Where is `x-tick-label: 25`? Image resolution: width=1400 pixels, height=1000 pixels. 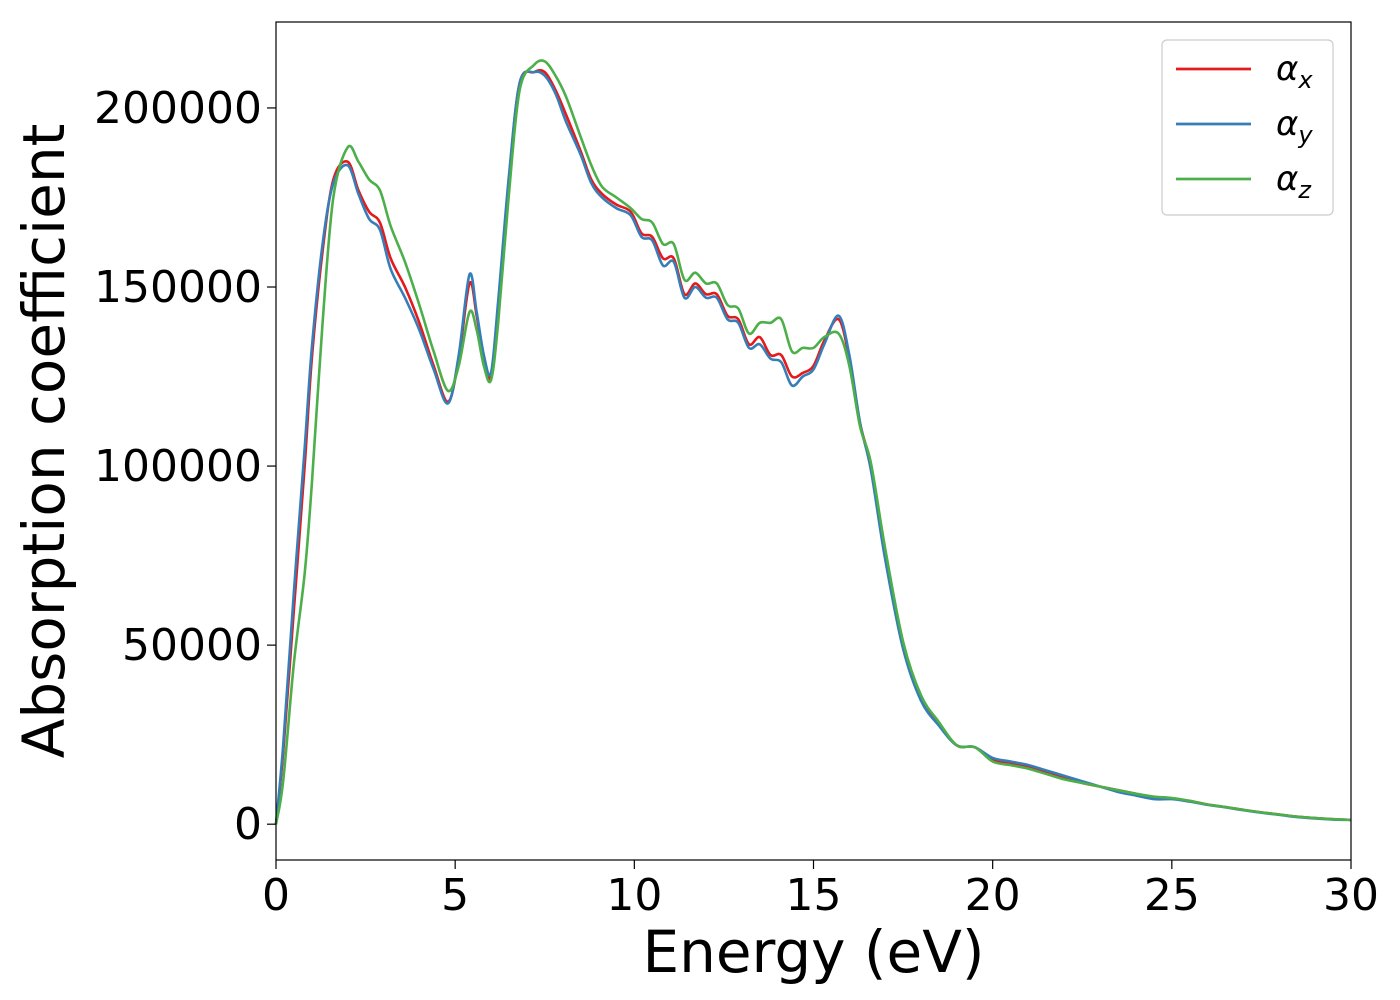
x-tick-label: 25 is located at coordinates (1172, 895).